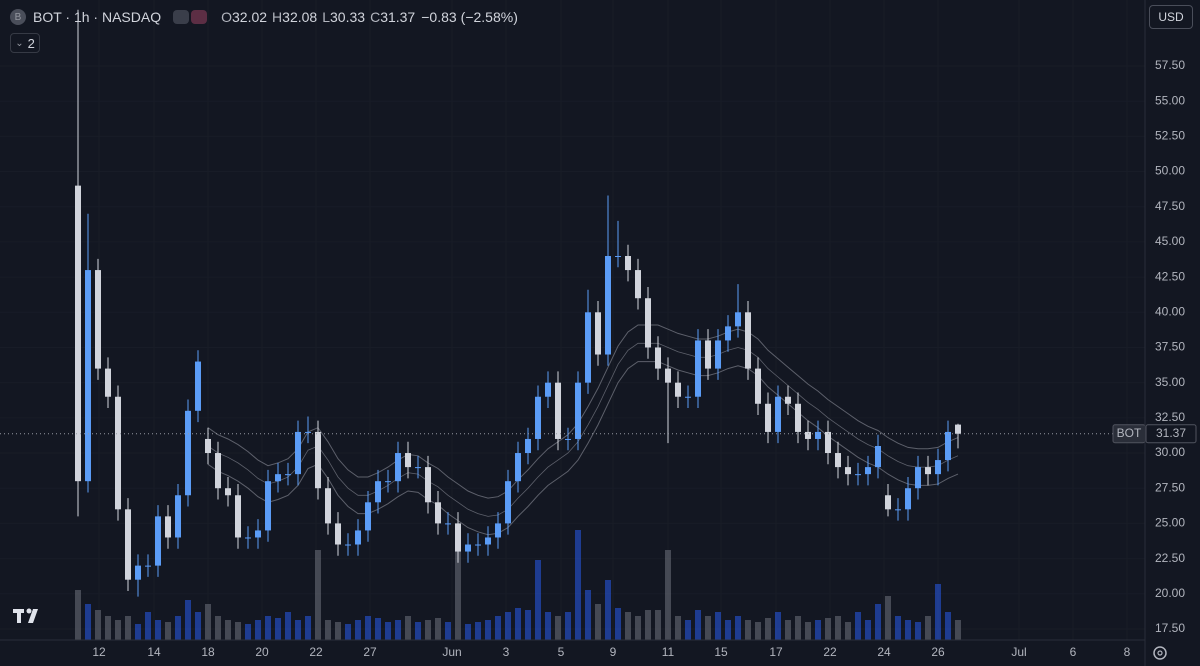 This screenshot has height=666, width=1200. I want to click on x-tick-label: 24, so click(884, 652).